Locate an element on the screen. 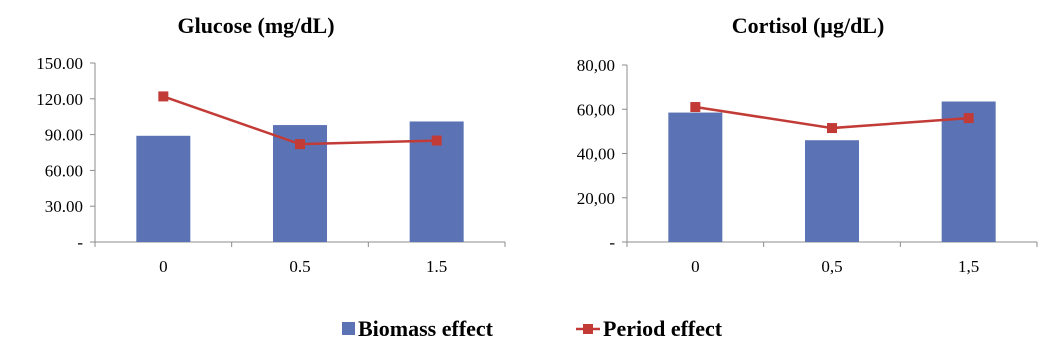  y-tick-label: 40,00 is located at coordinates (596, 154).